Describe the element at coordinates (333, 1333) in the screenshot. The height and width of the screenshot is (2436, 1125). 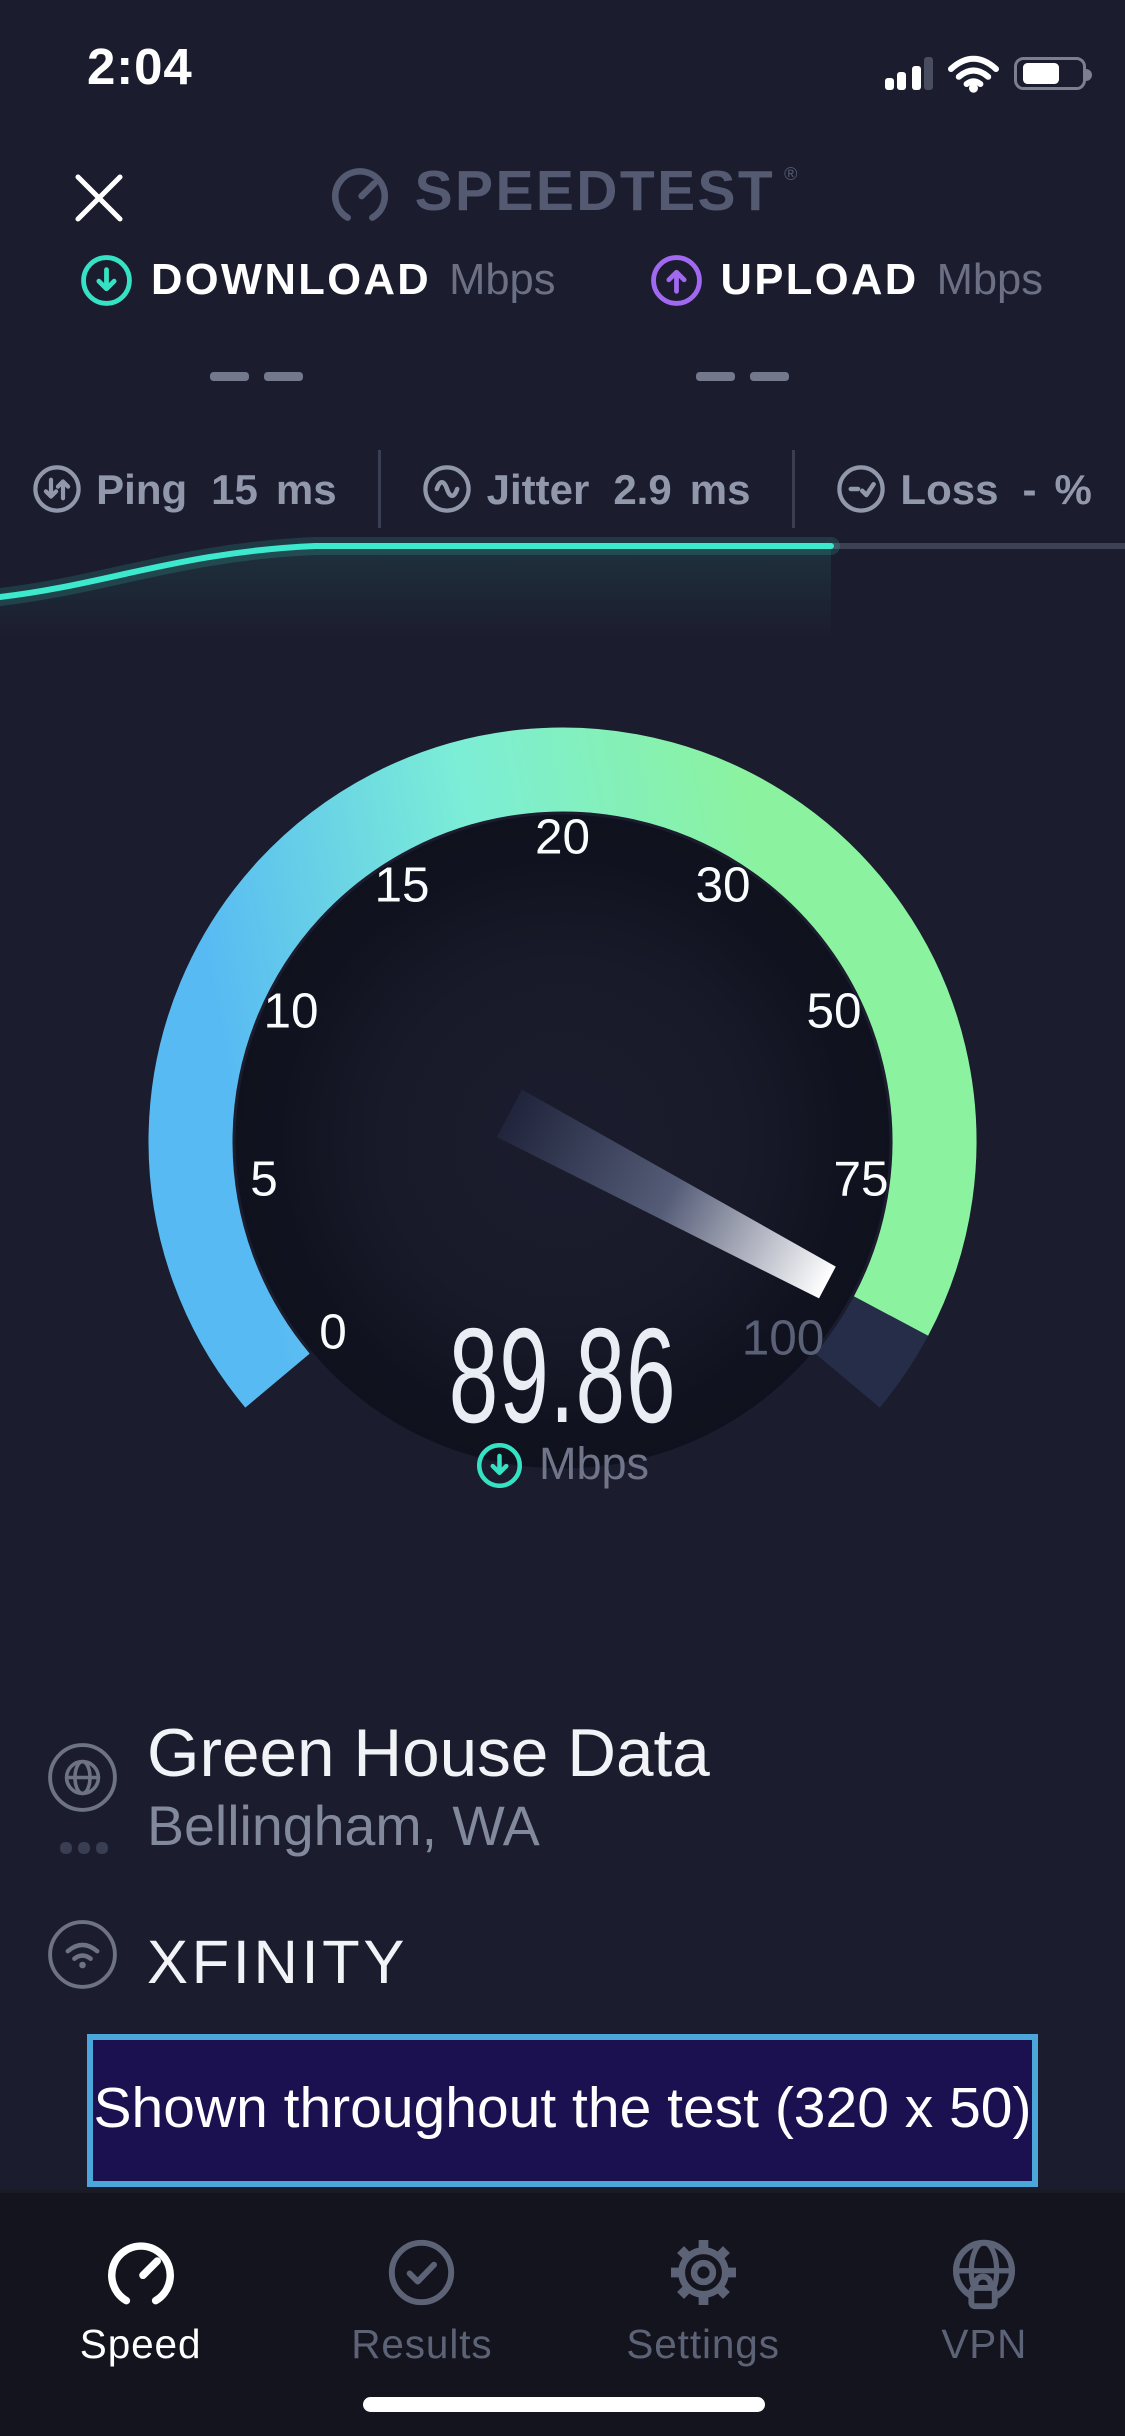
I see `gauge-tick: 0` at that location.